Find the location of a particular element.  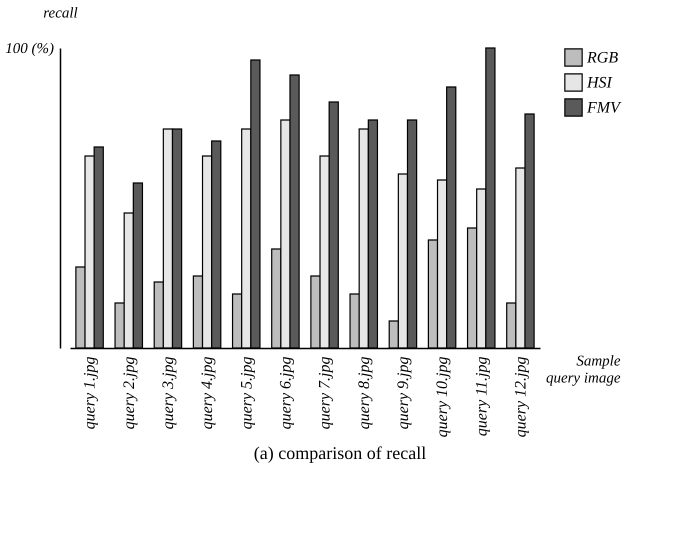

x-tick-label: query 11.jpg is located at coordinates (481, 396).